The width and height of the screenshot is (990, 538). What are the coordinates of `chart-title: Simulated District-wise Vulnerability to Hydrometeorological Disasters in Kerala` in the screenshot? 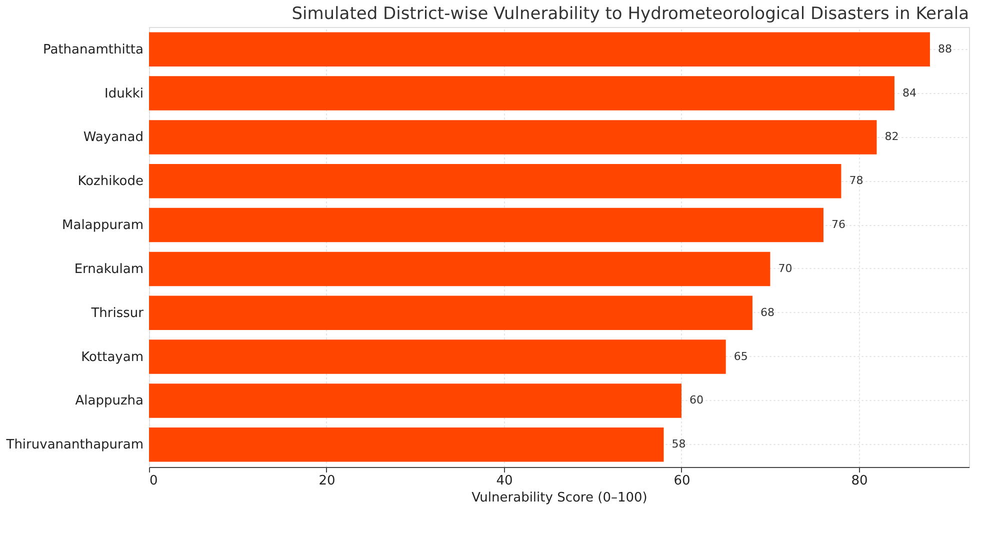 It's located at (630, 14).